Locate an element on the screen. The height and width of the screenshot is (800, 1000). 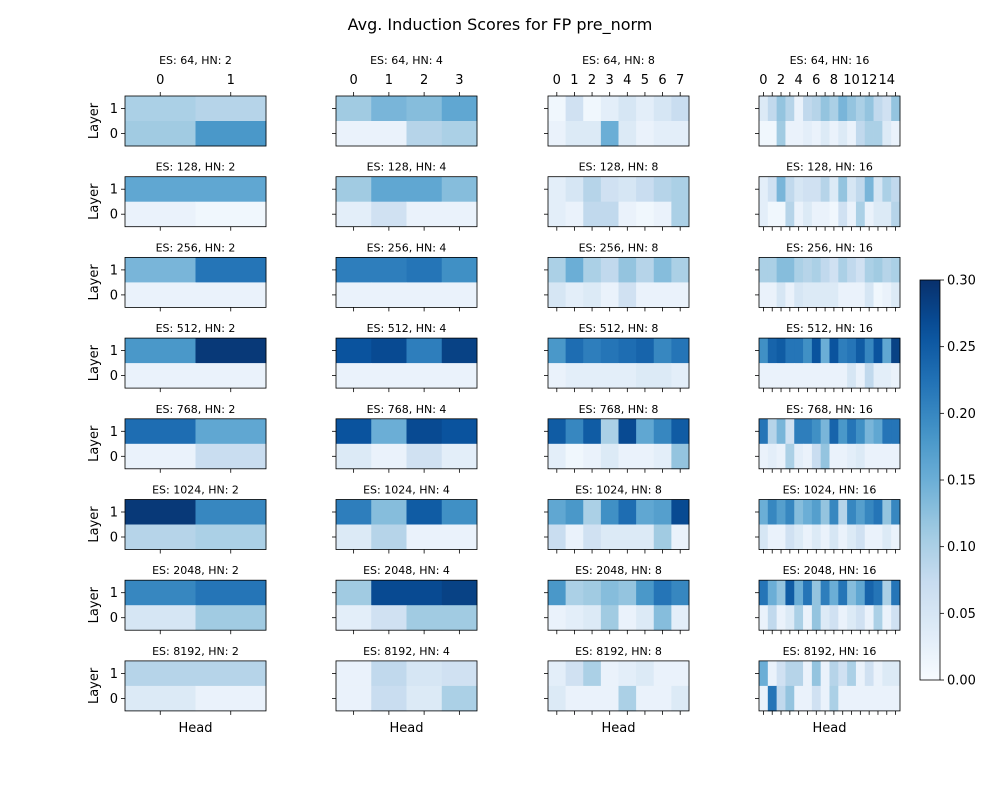
panel-title: ES: 1024, HN: 4 is located at coordinates (406, 490).